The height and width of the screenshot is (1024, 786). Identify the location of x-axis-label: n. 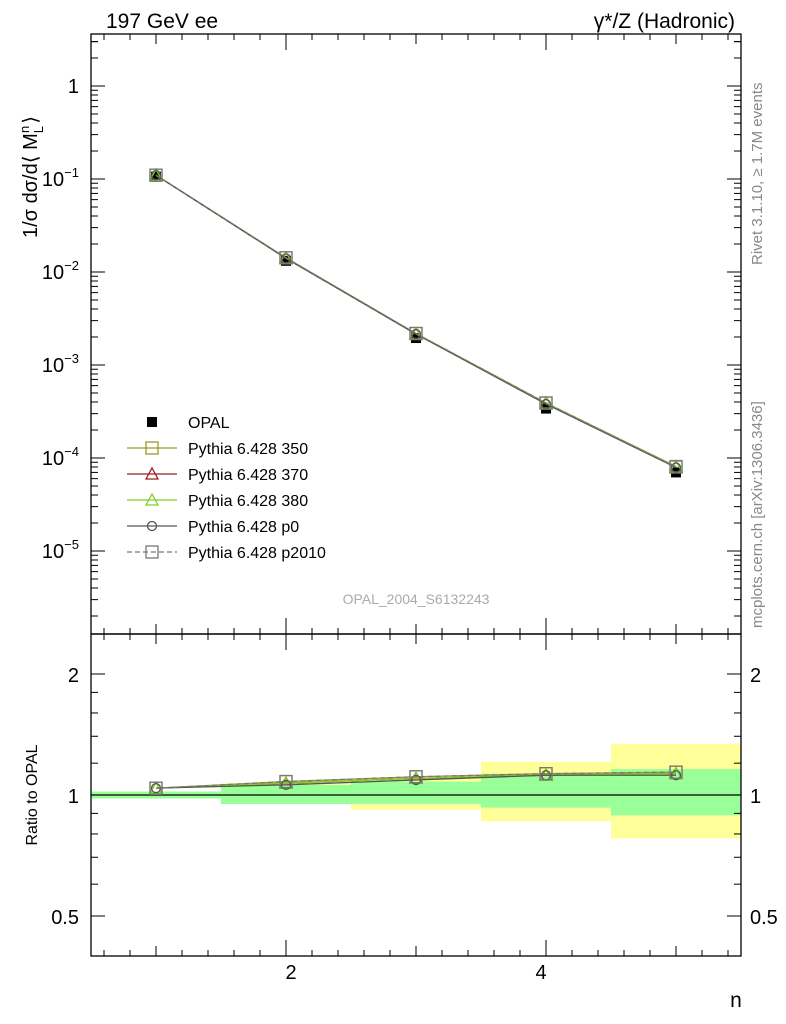
(736, 1000).